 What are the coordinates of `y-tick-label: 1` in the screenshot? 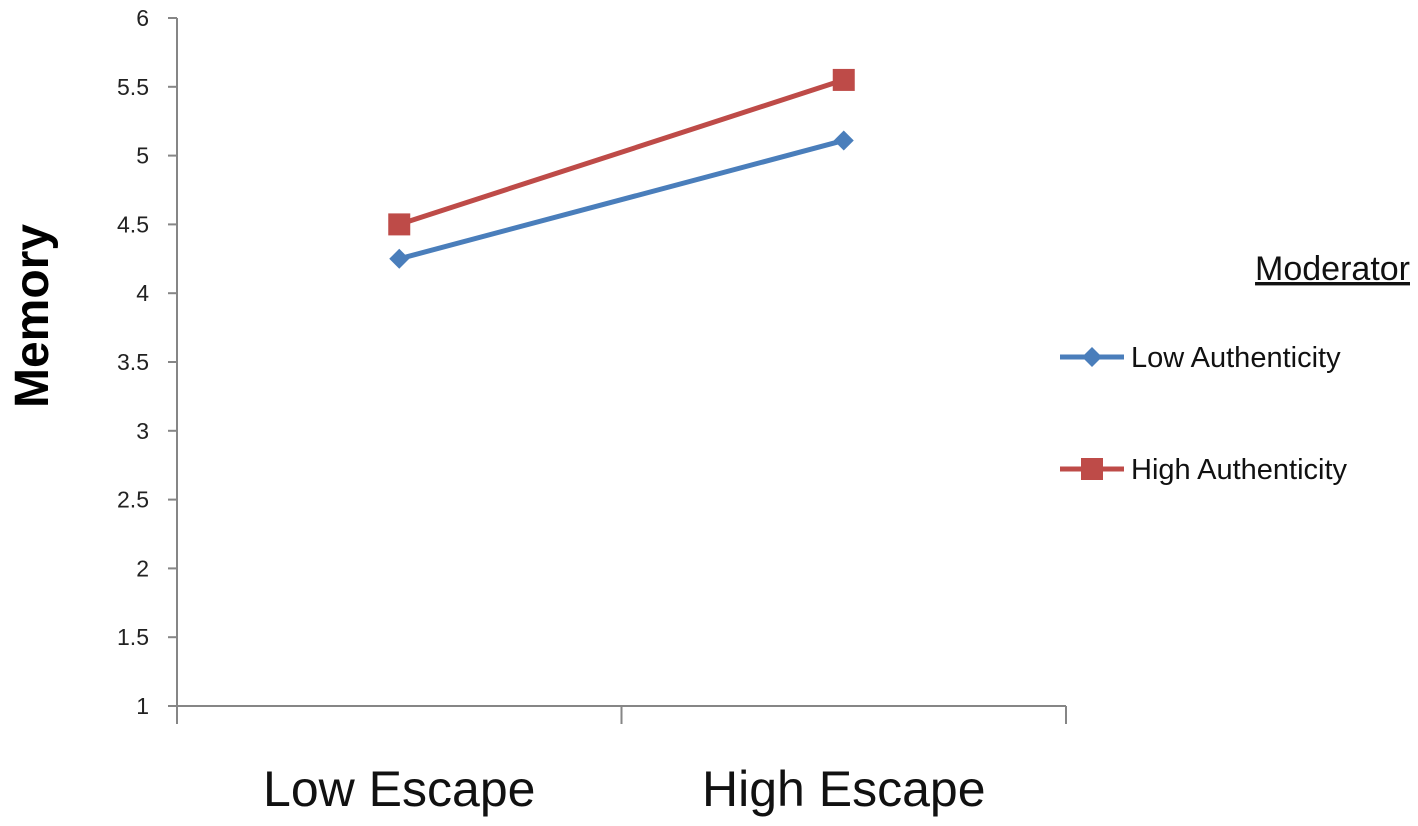 It's located at (142, 706).